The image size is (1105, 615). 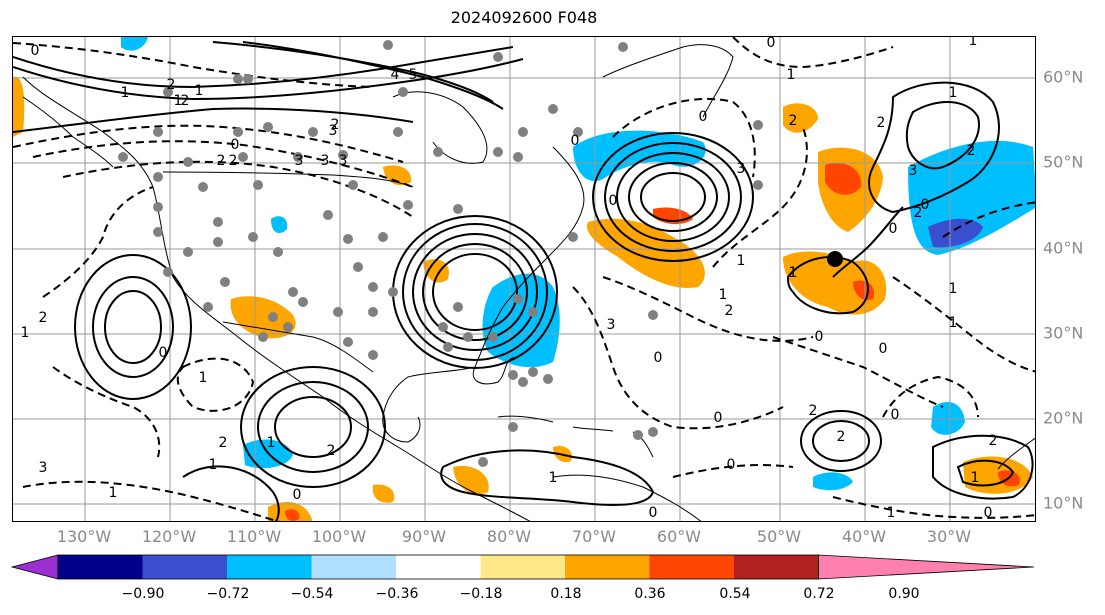 I want to click on lat-label-20n: 20°N, so click(x=1063, y=418).